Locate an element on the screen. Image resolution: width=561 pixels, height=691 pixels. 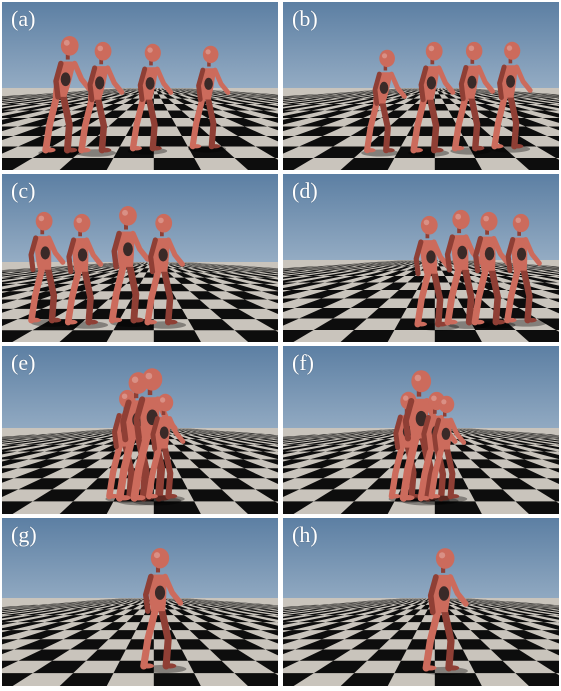
panel-g: (g) is located at coordinates (140, 602).